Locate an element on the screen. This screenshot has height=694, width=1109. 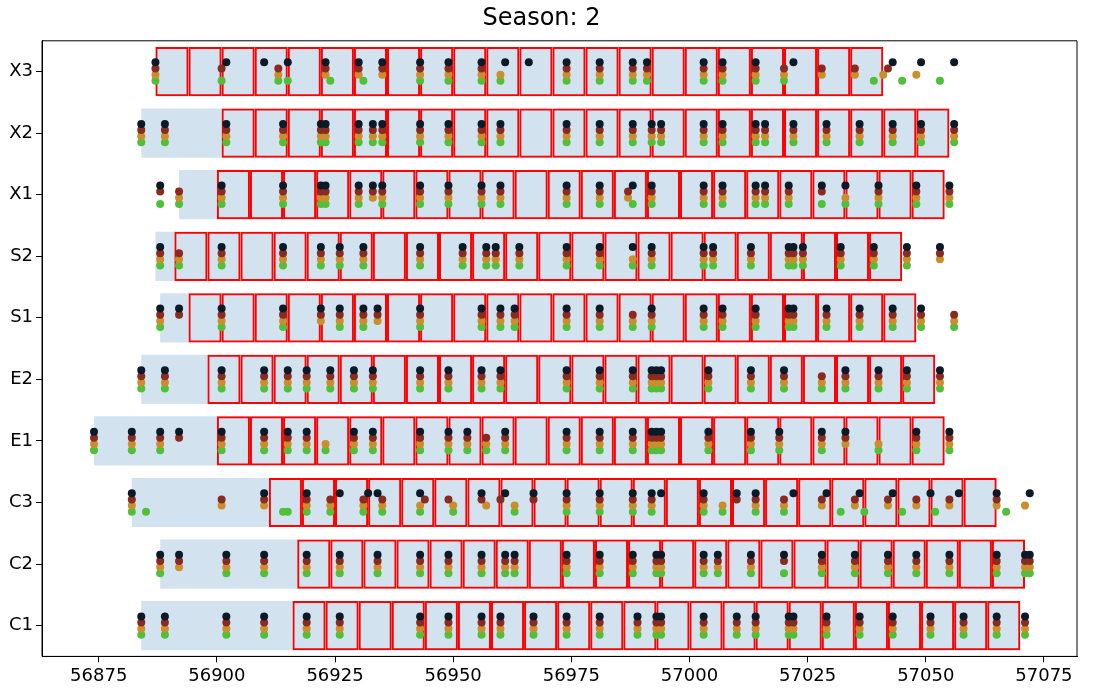
y-tick-label: E1 is located at coordinates (22, 439).